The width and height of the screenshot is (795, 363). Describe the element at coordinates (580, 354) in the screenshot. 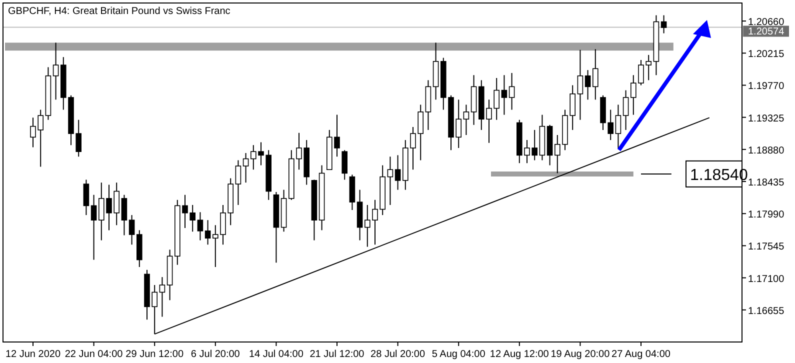

I see `x-tick-label: 19 Aug 20:00` at that location.